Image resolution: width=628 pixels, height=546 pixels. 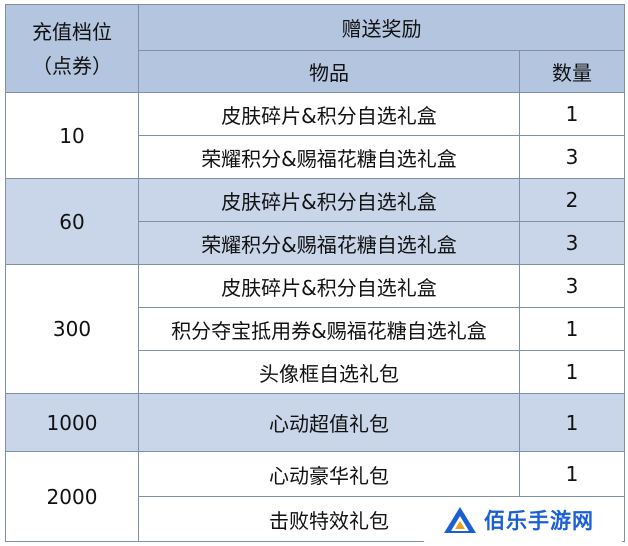 What do you see at coordinates (329, 372) in the screenshot?
I see `item-cell: 头像框自选礼包` at bounding box center [329, 372].